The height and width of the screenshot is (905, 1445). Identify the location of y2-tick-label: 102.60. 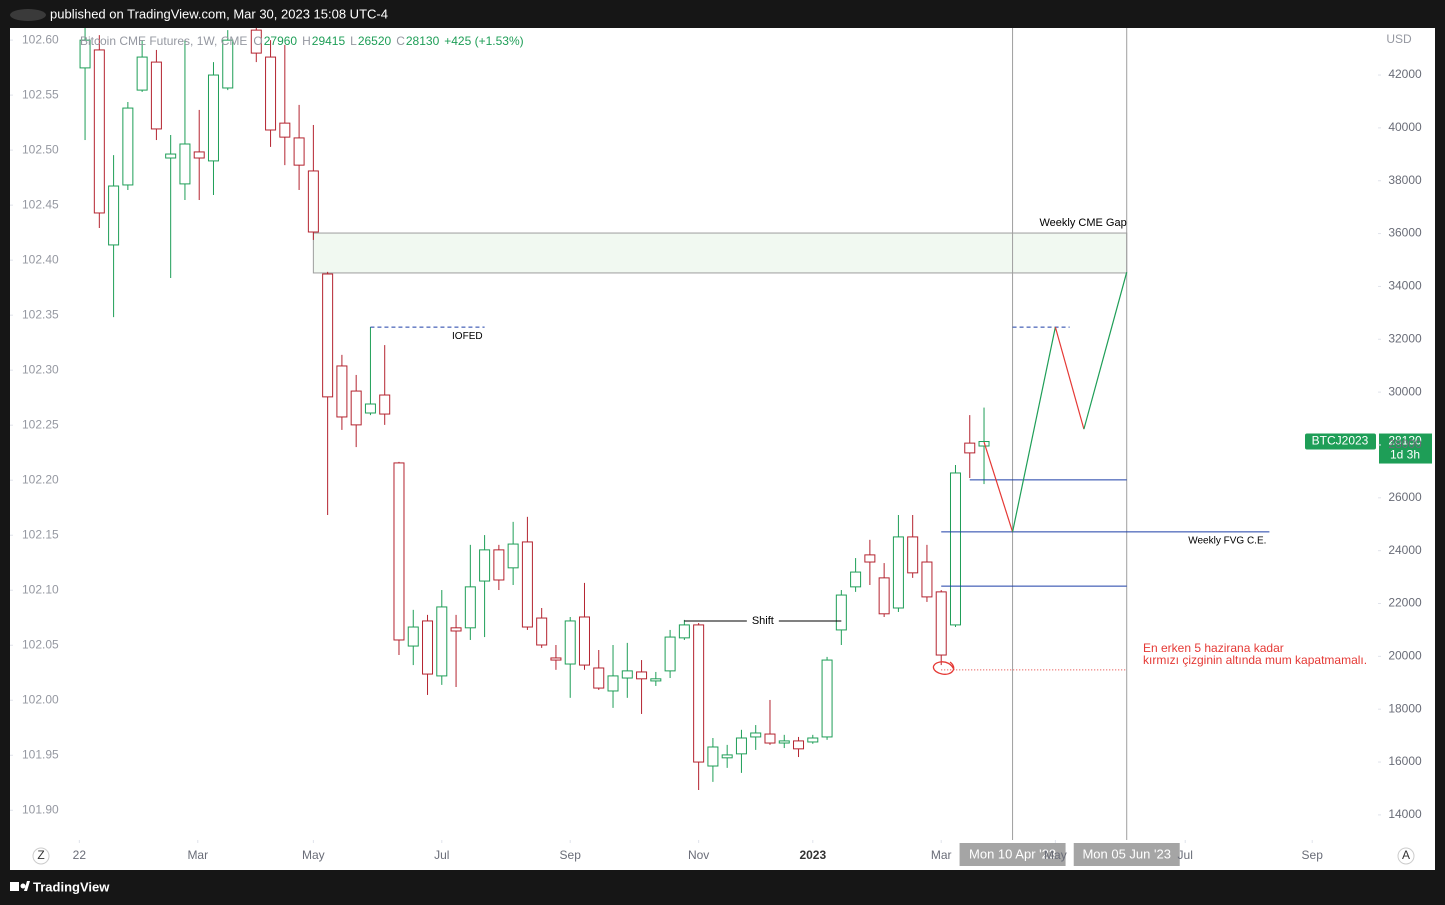
(40, 39).